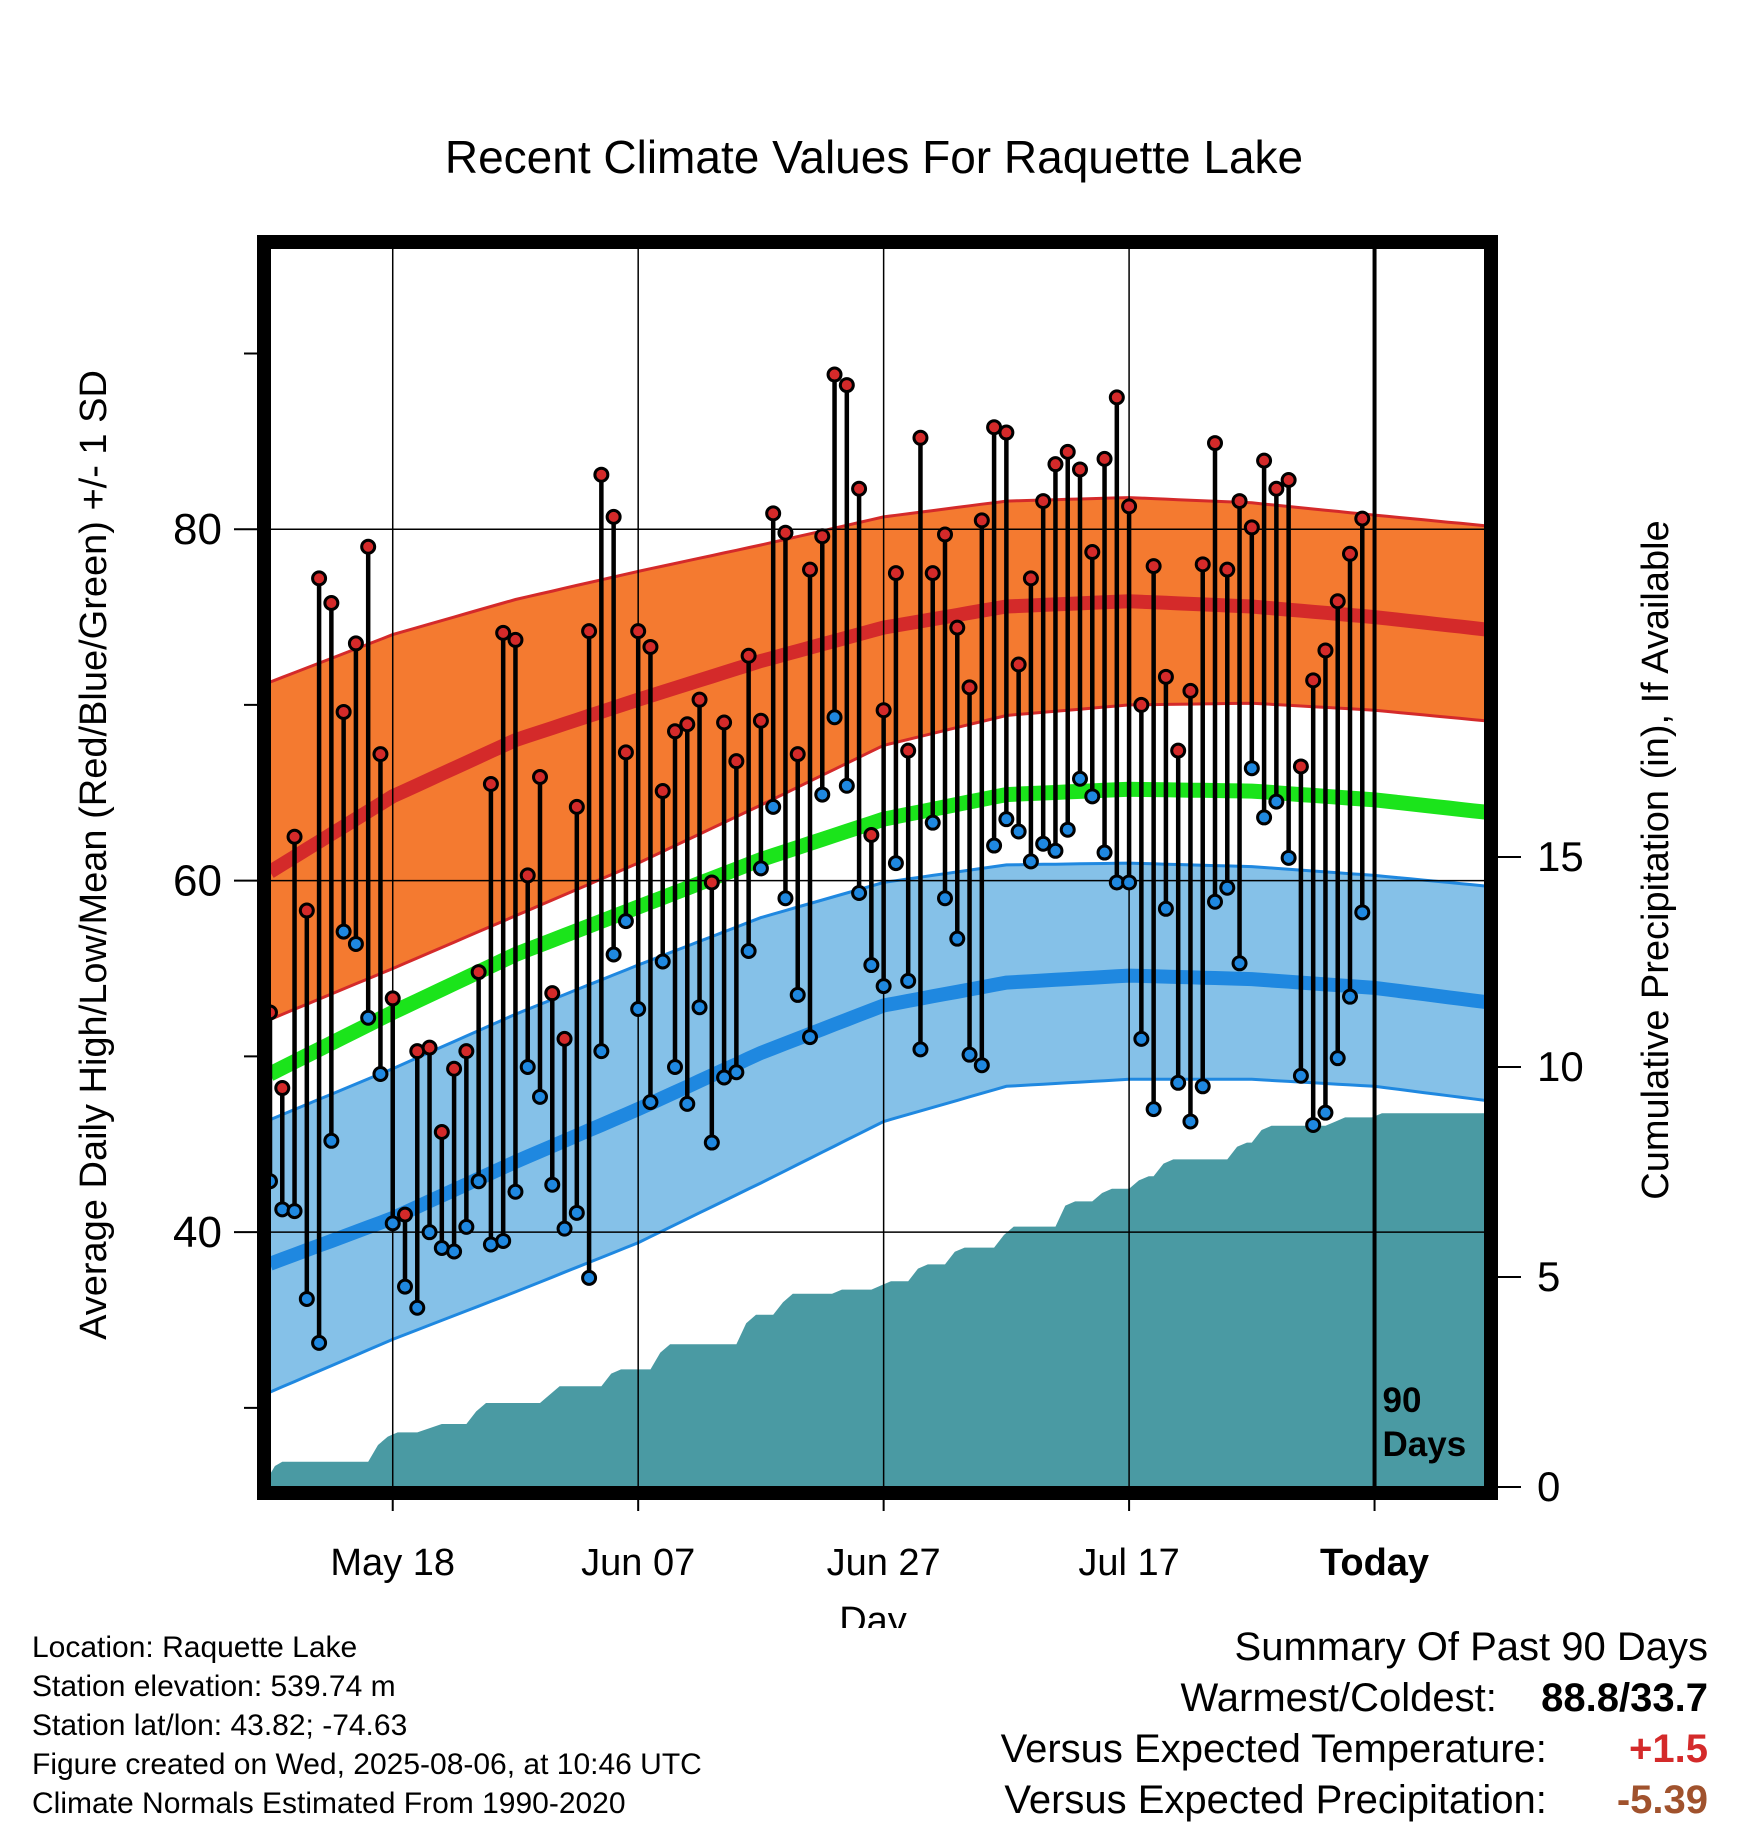 The image size is (1748, 1828). Describe the element at coordinates (877, 736) in the screenshot. I see `normal-high-line` at that location.